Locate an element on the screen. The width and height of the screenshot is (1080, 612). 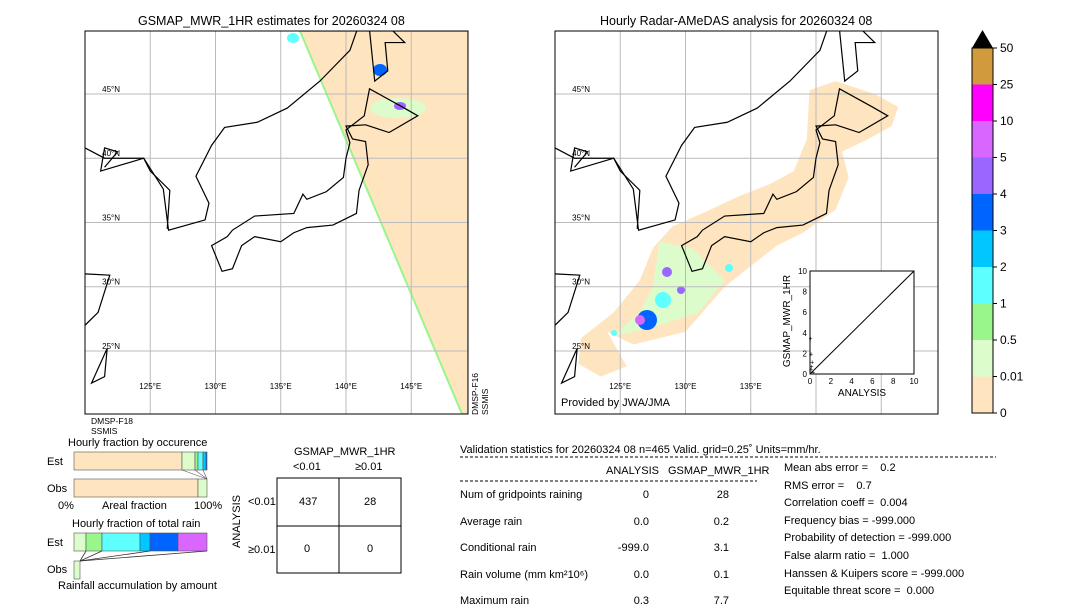
y-tick: 6 is located at coordinates (805, 312).